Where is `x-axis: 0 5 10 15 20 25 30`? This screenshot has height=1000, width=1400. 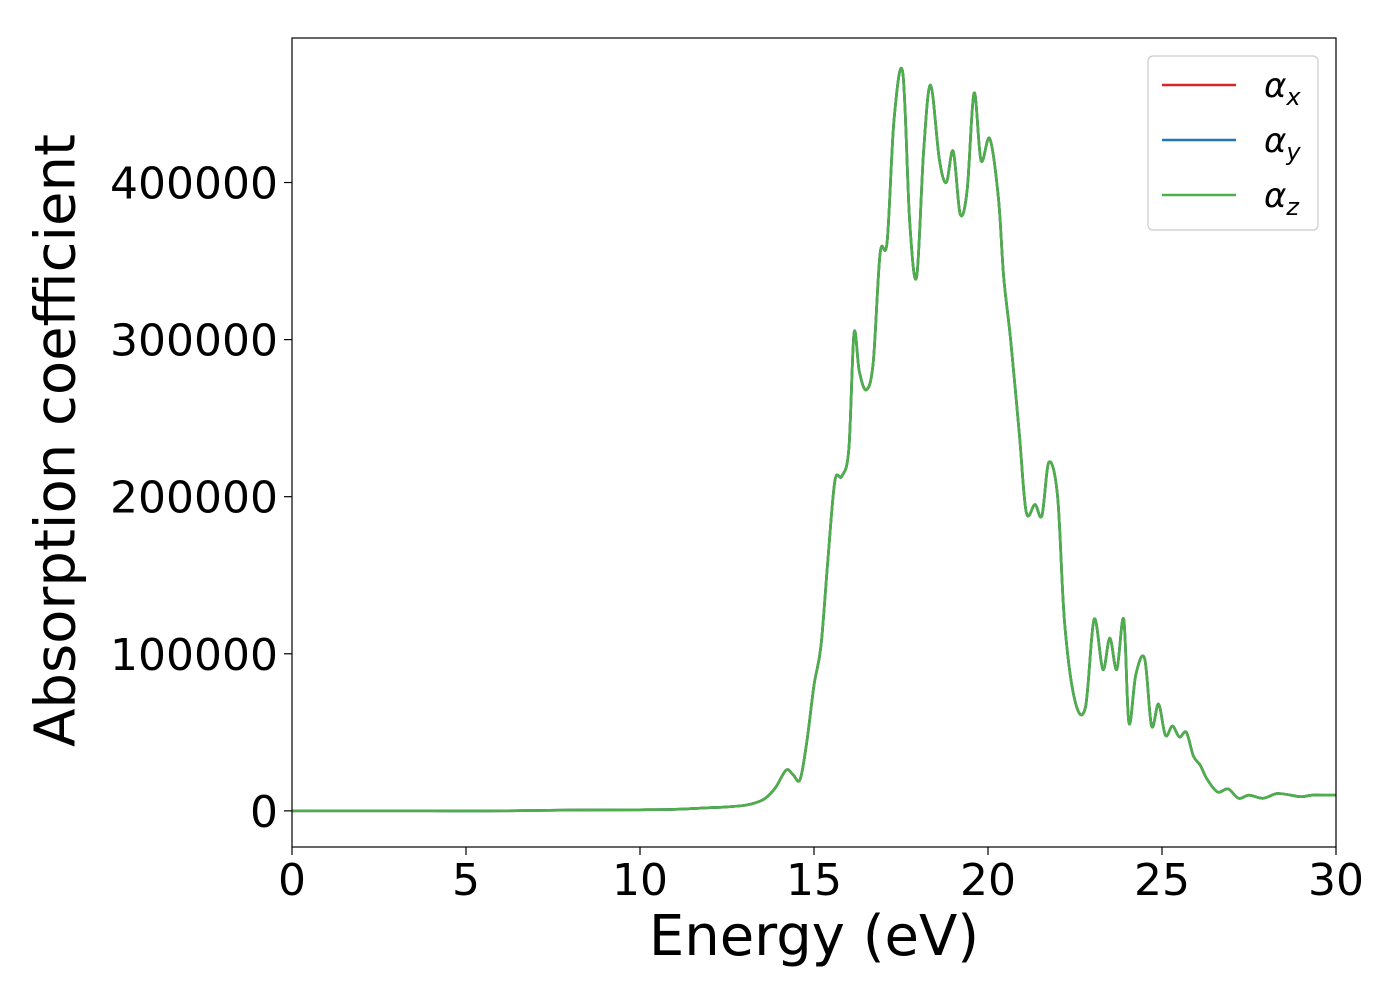
x-axis: 0 5 10 15 20 25 30 is located at coordinates (821, 876).